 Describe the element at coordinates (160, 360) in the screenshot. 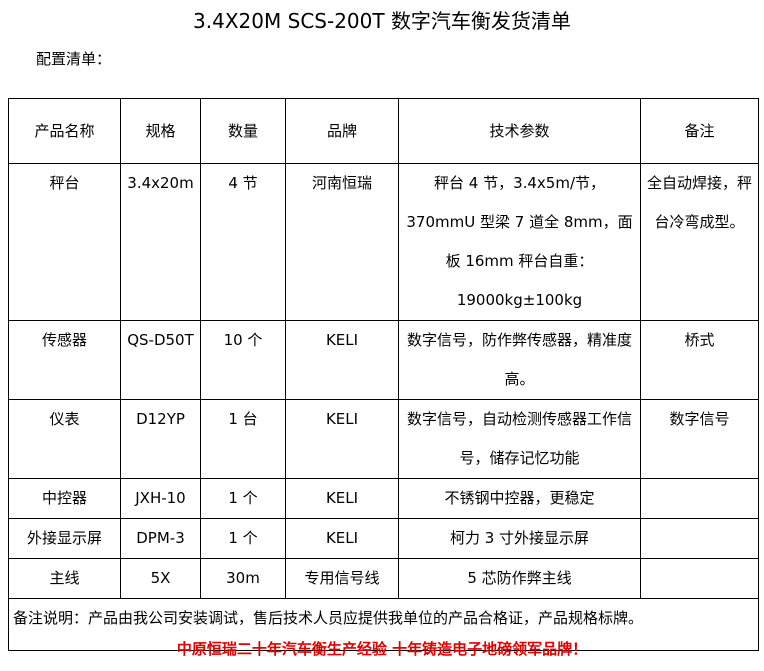

I see `table-cell: QS-D50T` at that location.